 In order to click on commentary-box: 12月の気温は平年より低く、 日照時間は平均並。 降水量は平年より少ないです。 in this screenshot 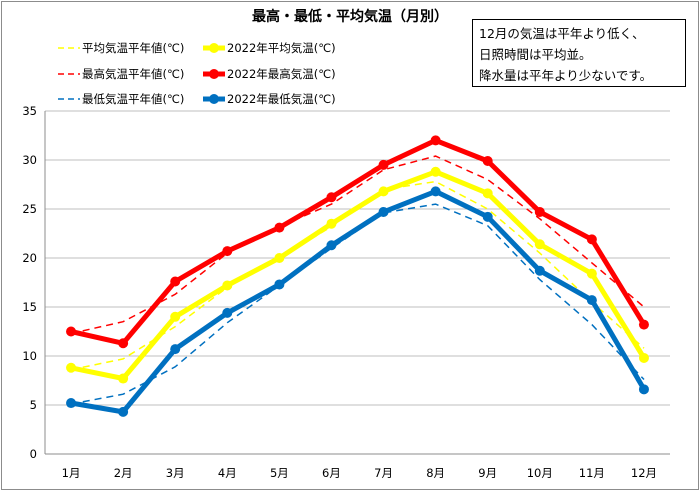, I will do `click(579, 53)`.